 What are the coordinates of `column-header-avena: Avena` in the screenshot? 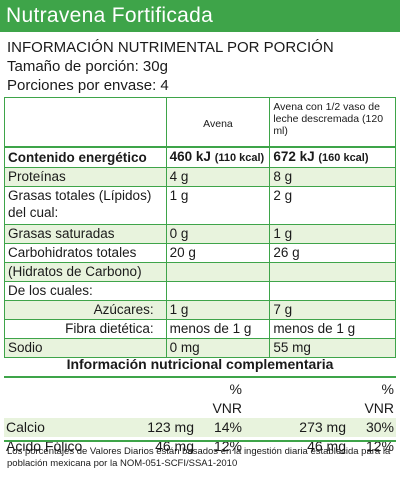 It's located at (218, 122).